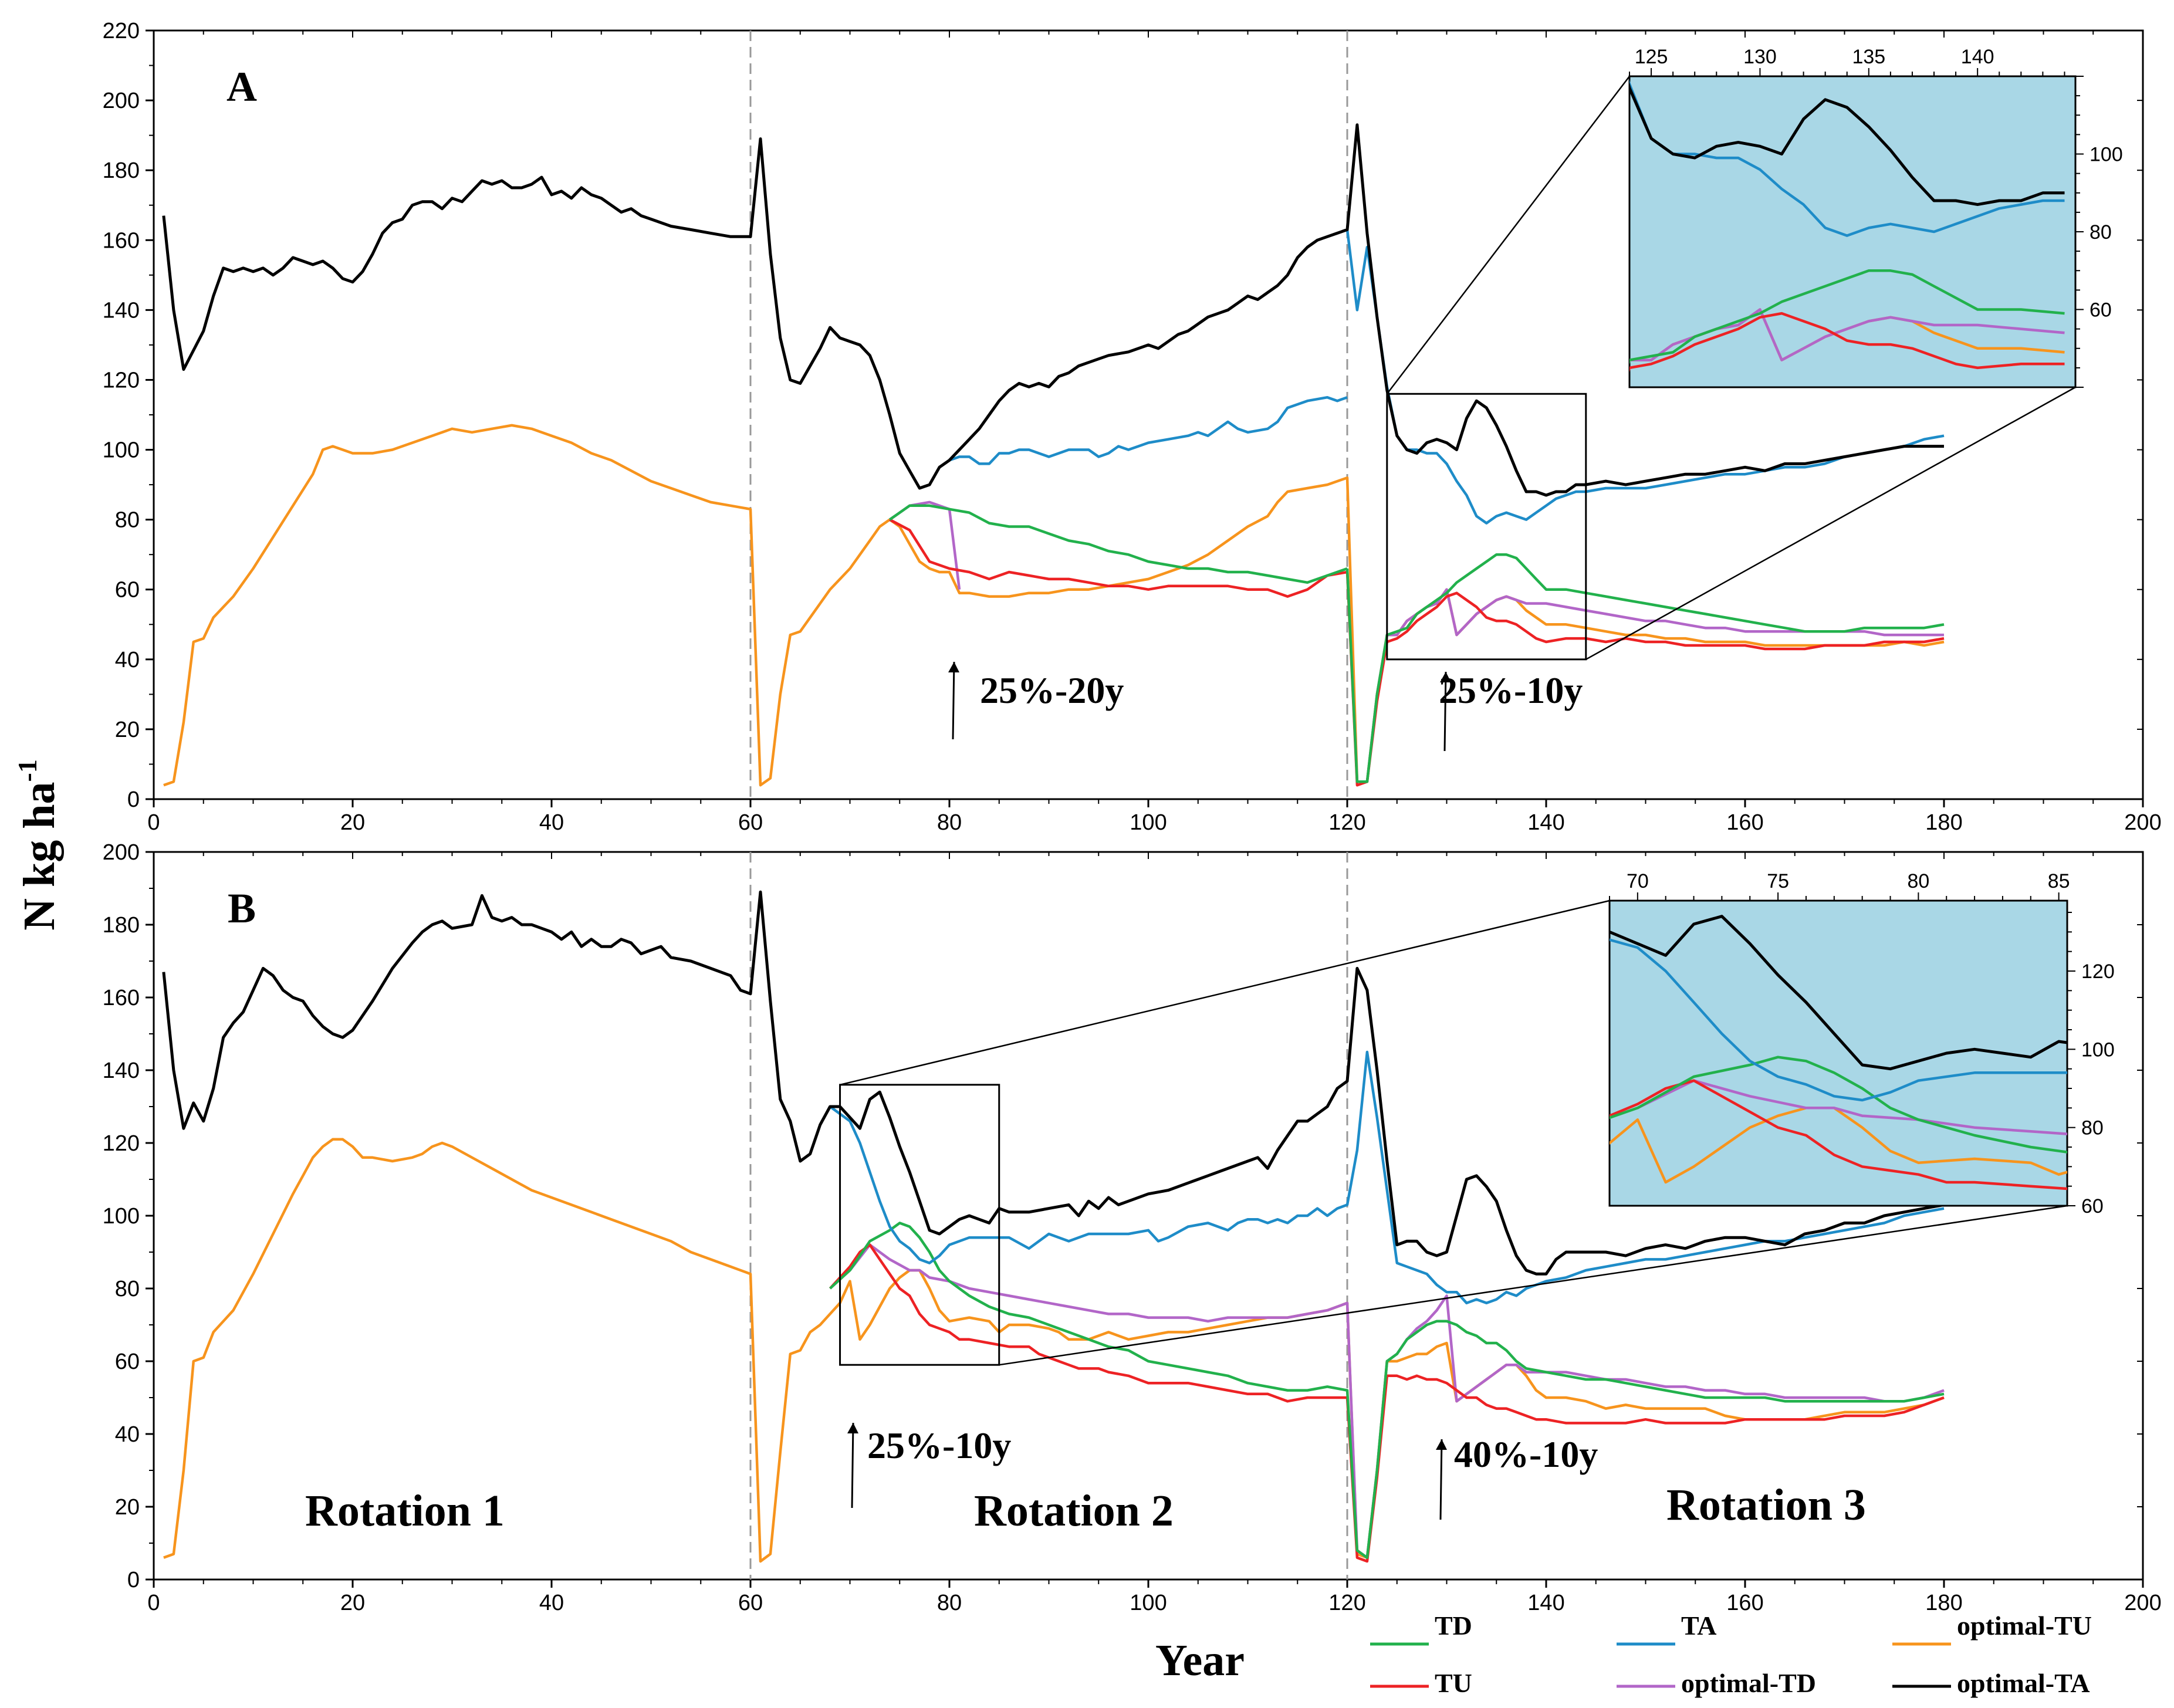  What do you see at coordinates (1052, 690) in the screenshot?
I see `annotation-label: 25%-20y` at bounding box center [1052, 690].